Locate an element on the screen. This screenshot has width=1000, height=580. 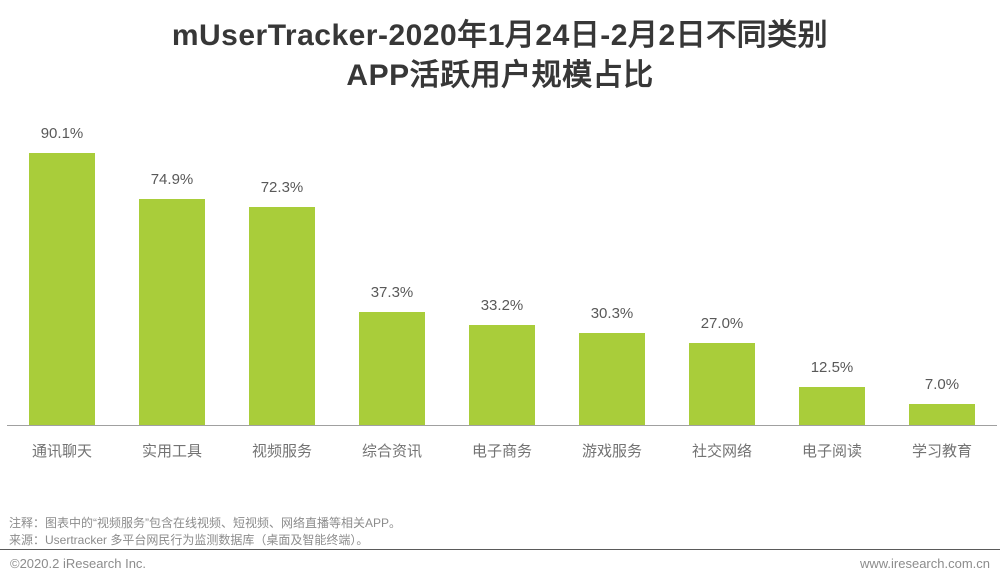
category-label: 通讯聊天 is located at coordinates (61, 451).